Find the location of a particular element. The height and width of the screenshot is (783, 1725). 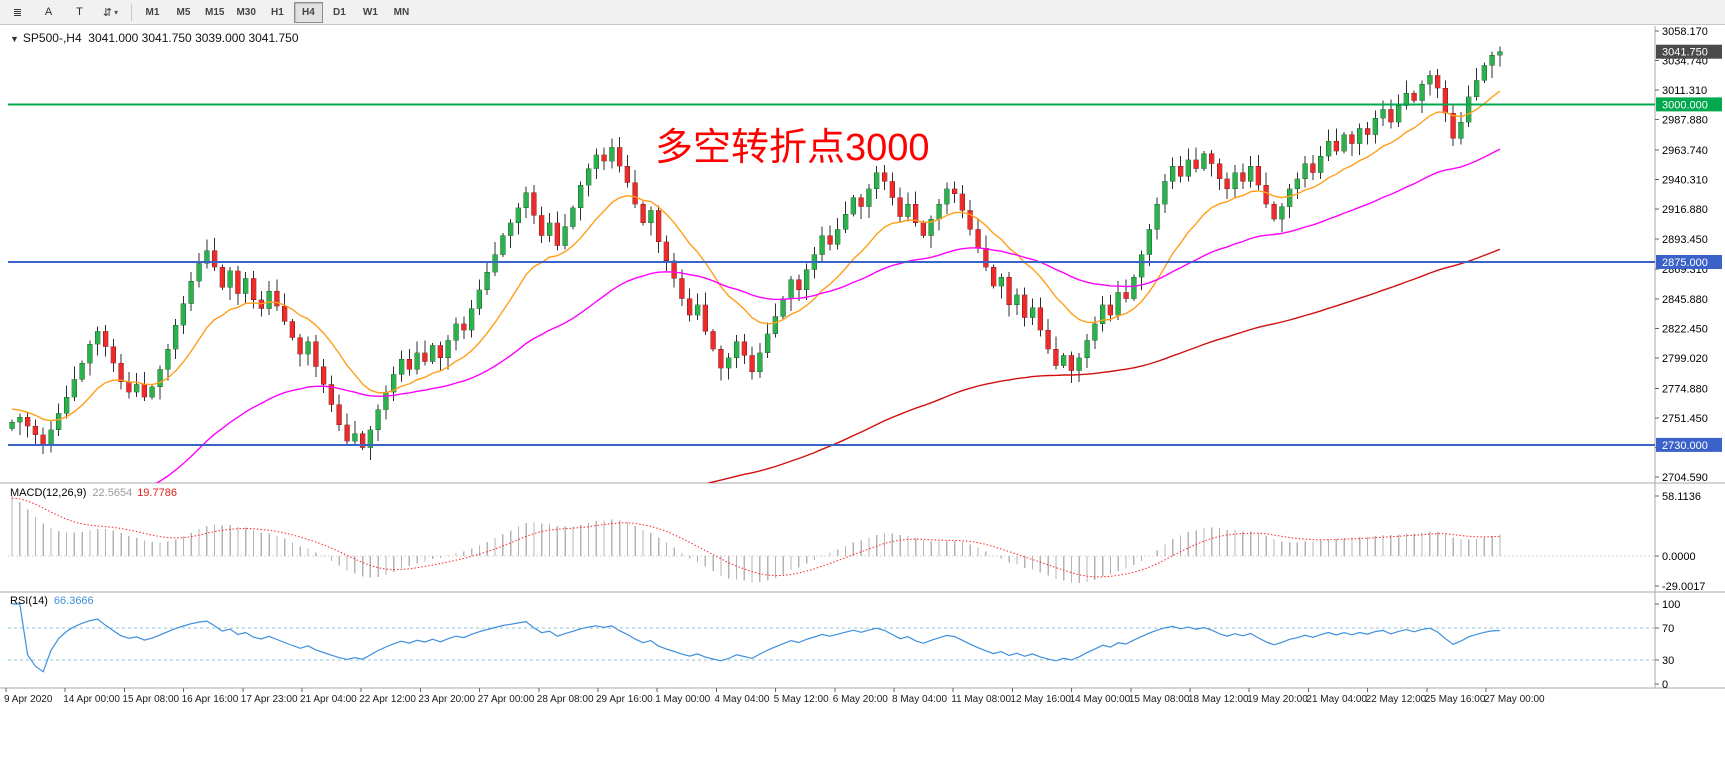

cursor-tool-icon: ≣ is located at coordinates (17, 12).